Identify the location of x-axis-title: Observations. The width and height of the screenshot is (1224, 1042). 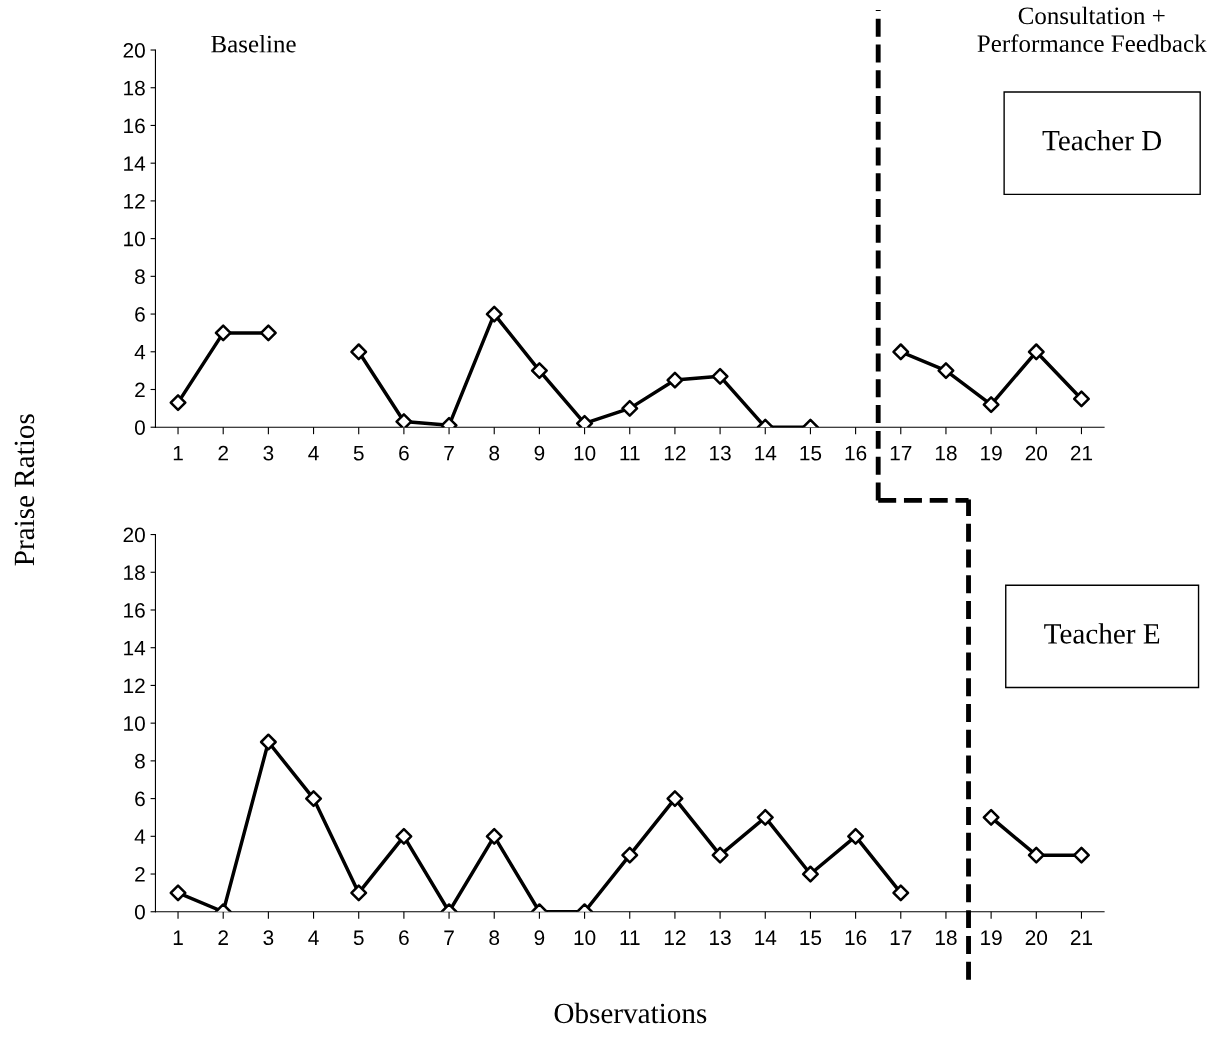
(630, 1013).